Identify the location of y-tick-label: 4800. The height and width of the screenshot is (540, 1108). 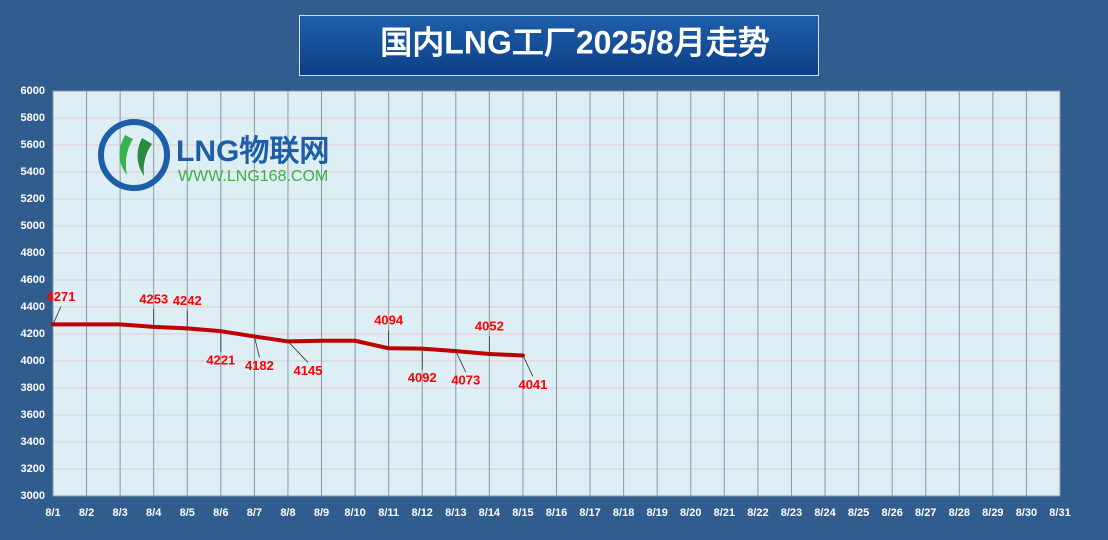
(33, 253).